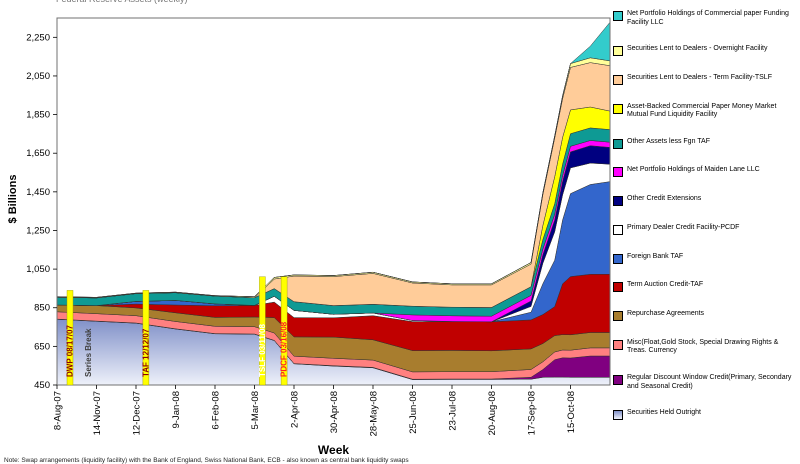  What do you see at coordinates (13, 199) in the screenshot?
I see `y-axis-title: $ Billions` at bounding box center [13, 199].